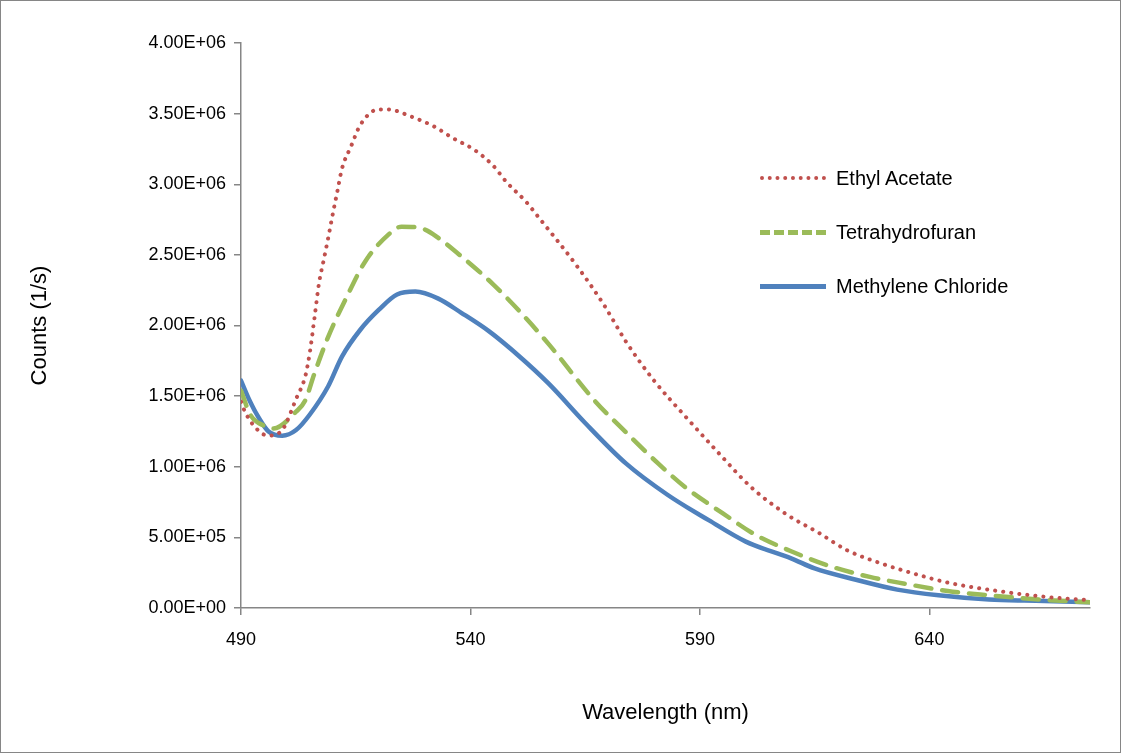 This screenshot has height=753, width=1121. I want to click on legend-label: Methylene Chloride, so click(922, 286).